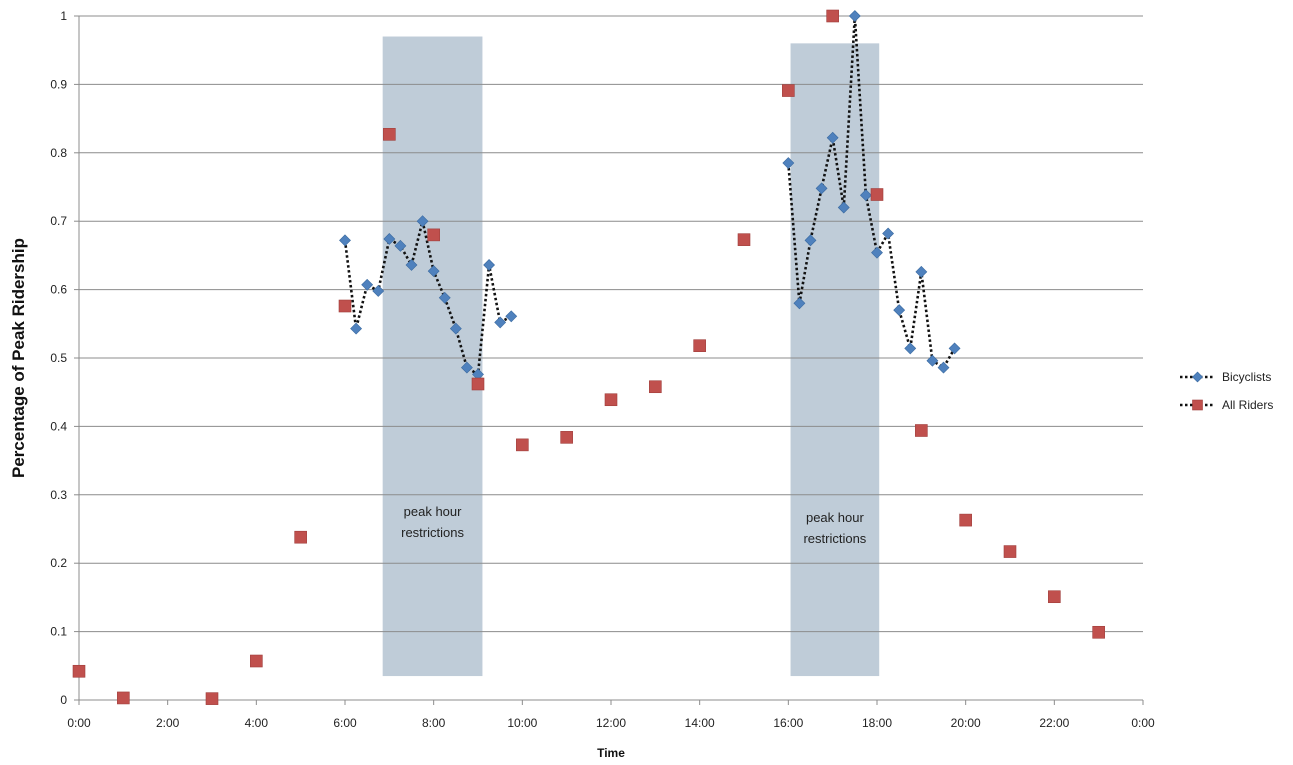 The width and height of the screenshot is (1293, 765). Describe the element at coordinates (700, 723) in the screenshot. I see `x-tick-label: 14:00` at that location.